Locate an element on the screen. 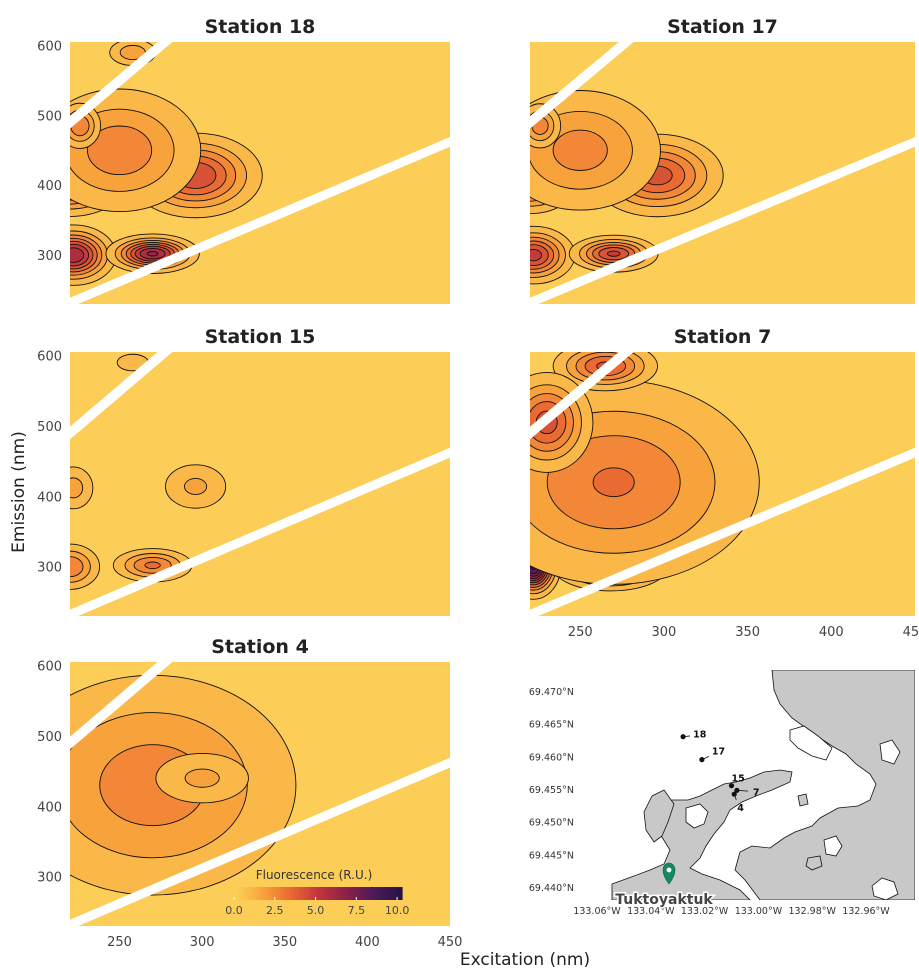  panel-3: Station 15 300 400 500 600 is located at coordinates (243, 471).